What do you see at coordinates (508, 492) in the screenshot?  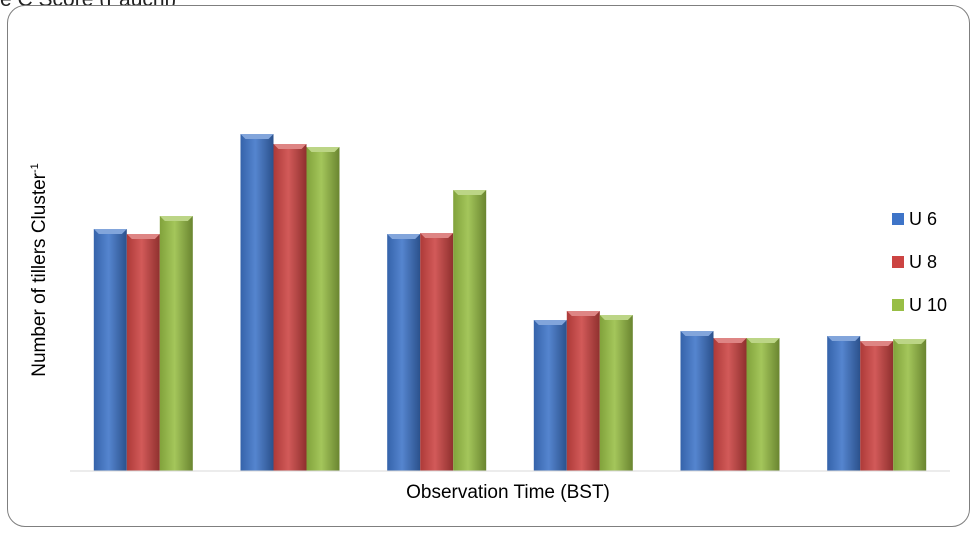 I see `x-axis-label: Observation Time (BST)` at bounding box center [508, 492].